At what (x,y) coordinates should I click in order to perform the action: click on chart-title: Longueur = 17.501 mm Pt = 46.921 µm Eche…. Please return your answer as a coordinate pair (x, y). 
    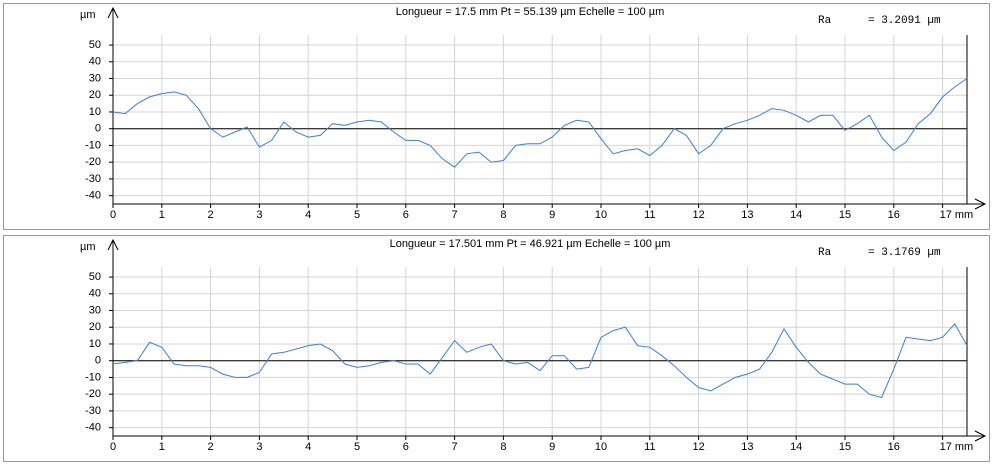
    Looking at the image, I should click on (530, 244).